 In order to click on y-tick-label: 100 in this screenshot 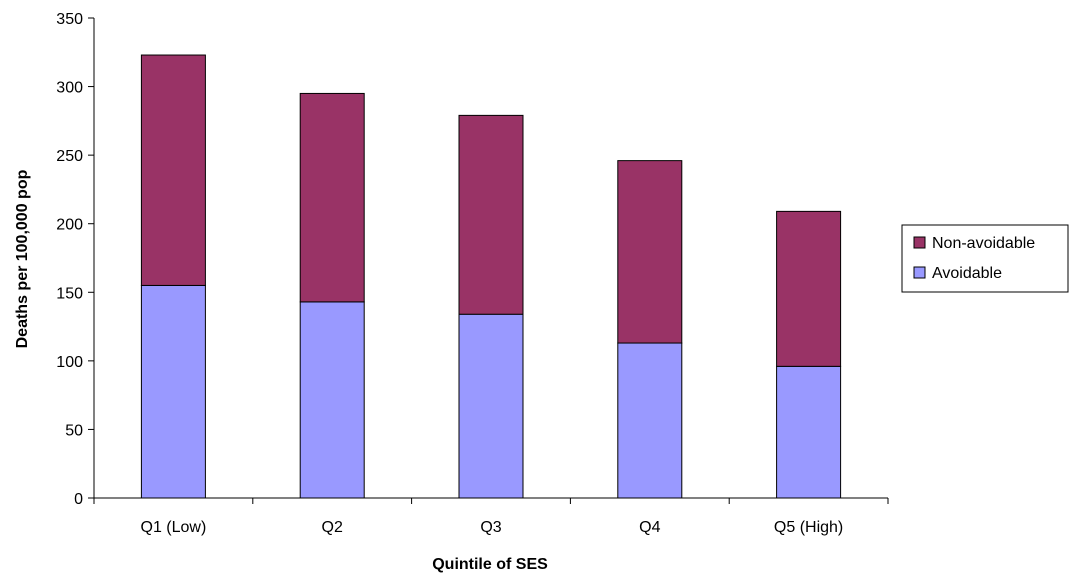, I will do `click(69, 362)`.